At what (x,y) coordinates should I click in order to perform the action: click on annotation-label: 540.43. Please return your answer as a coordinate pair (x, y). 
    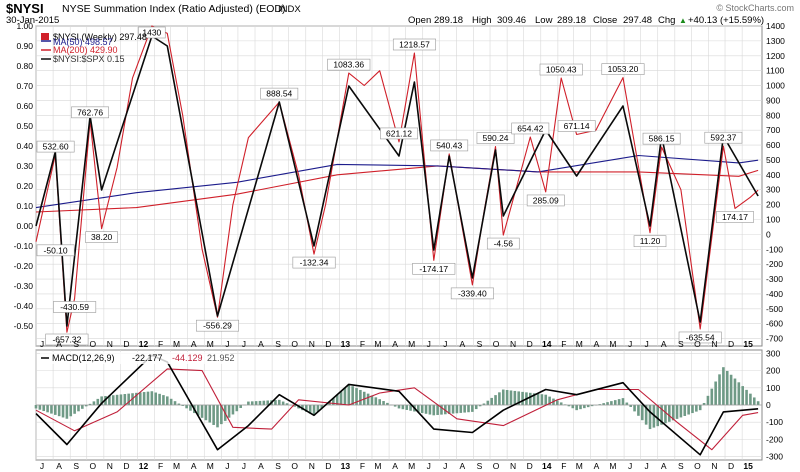
    Looking at the image, I should click on (449, 145).